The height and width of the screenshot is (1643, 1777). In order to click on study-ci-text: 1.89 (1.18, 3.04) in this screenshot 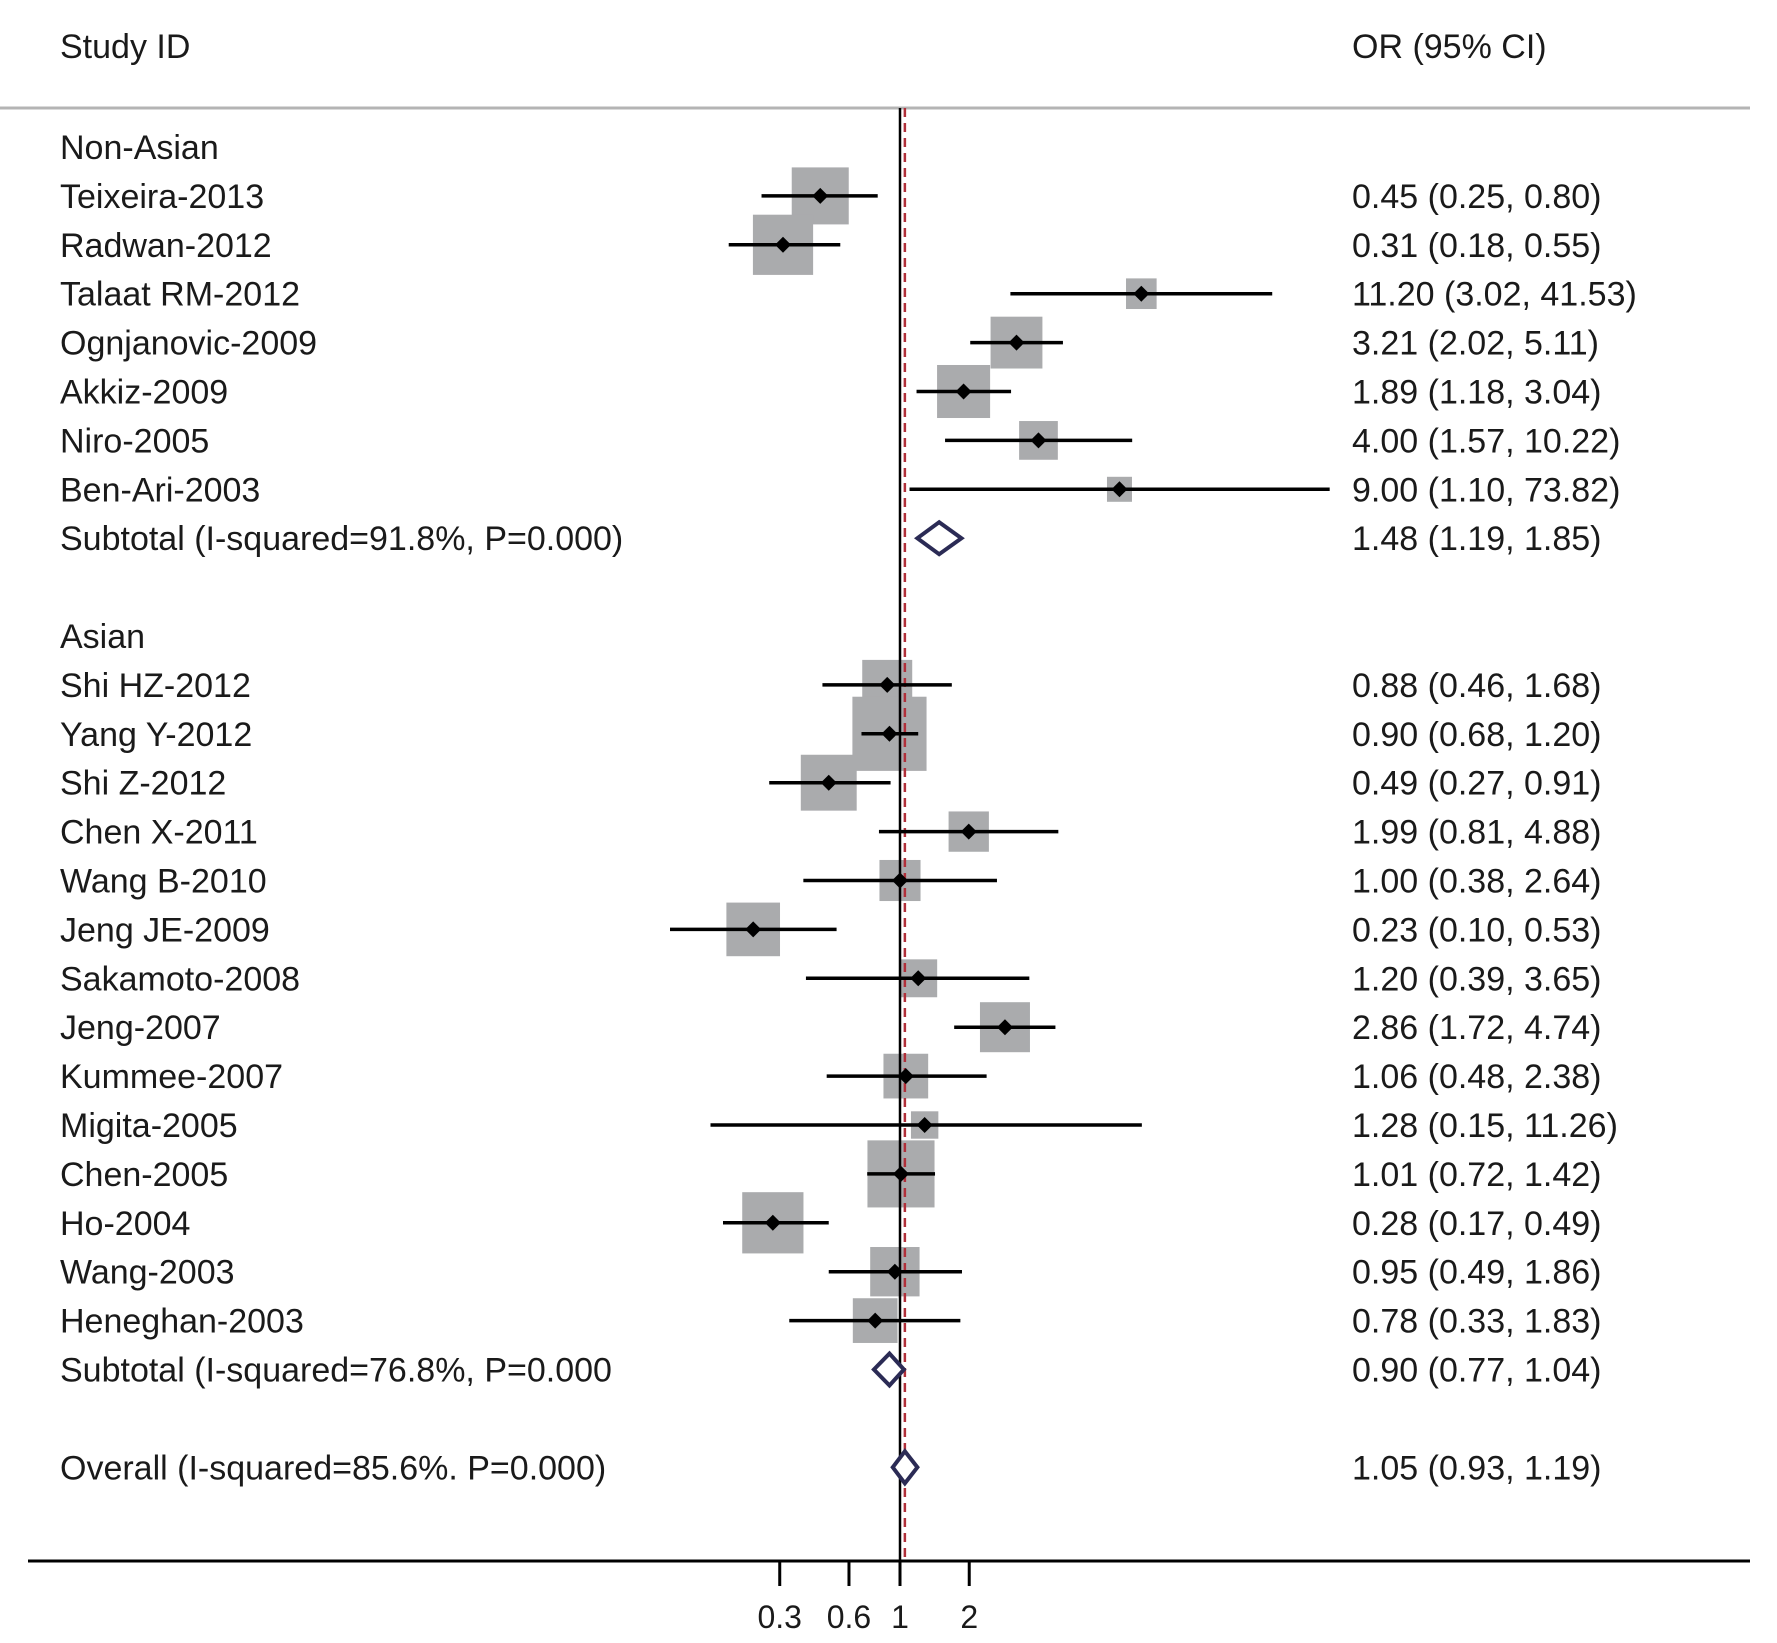, I will do `click(1477, 393)`.